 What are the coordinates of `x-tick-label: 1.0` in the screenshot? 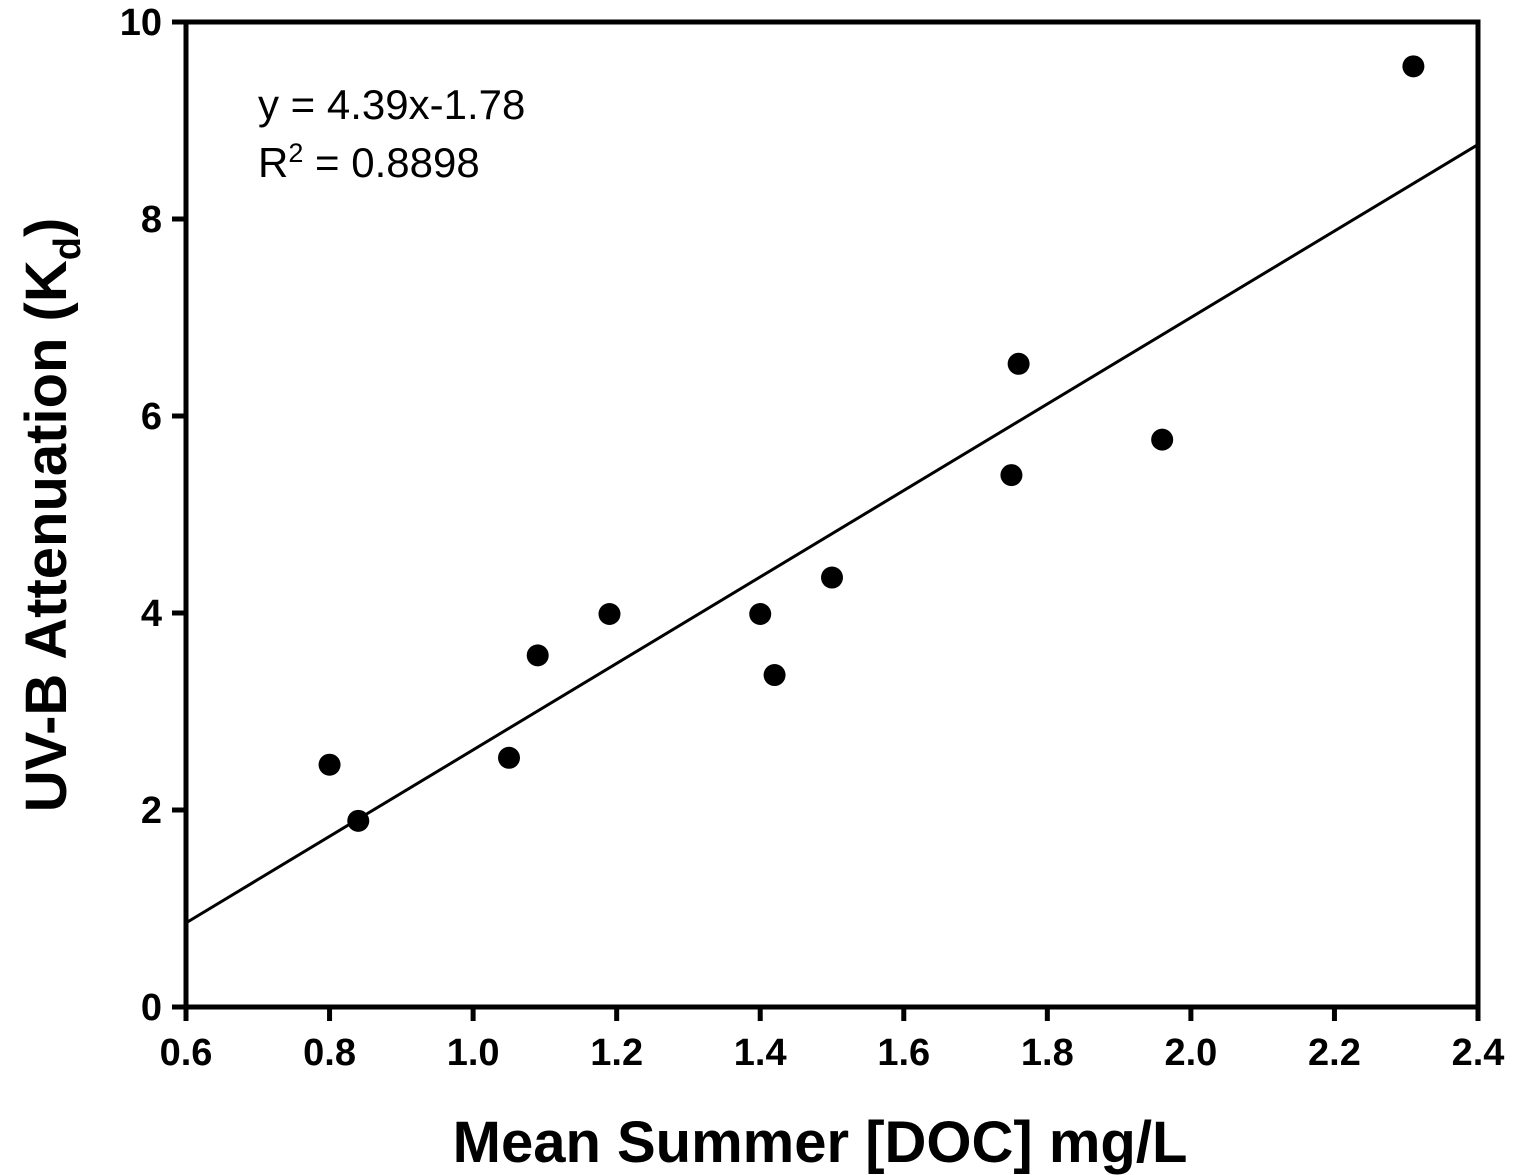 It's located at (473, 1053).